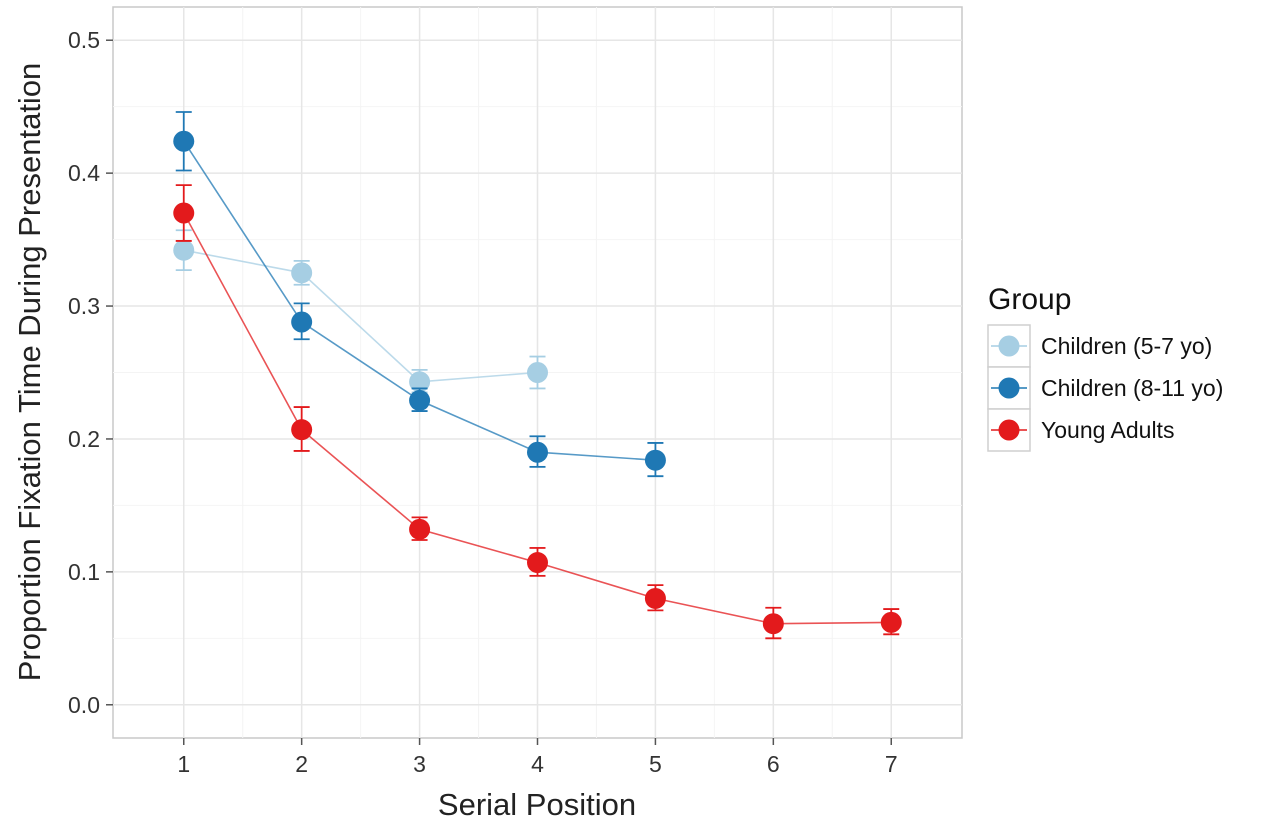  What do you see at coordinates (84, 306) in the screenshot?
I see `y-tick-label: 0.3` at bounding box center [84, 306].